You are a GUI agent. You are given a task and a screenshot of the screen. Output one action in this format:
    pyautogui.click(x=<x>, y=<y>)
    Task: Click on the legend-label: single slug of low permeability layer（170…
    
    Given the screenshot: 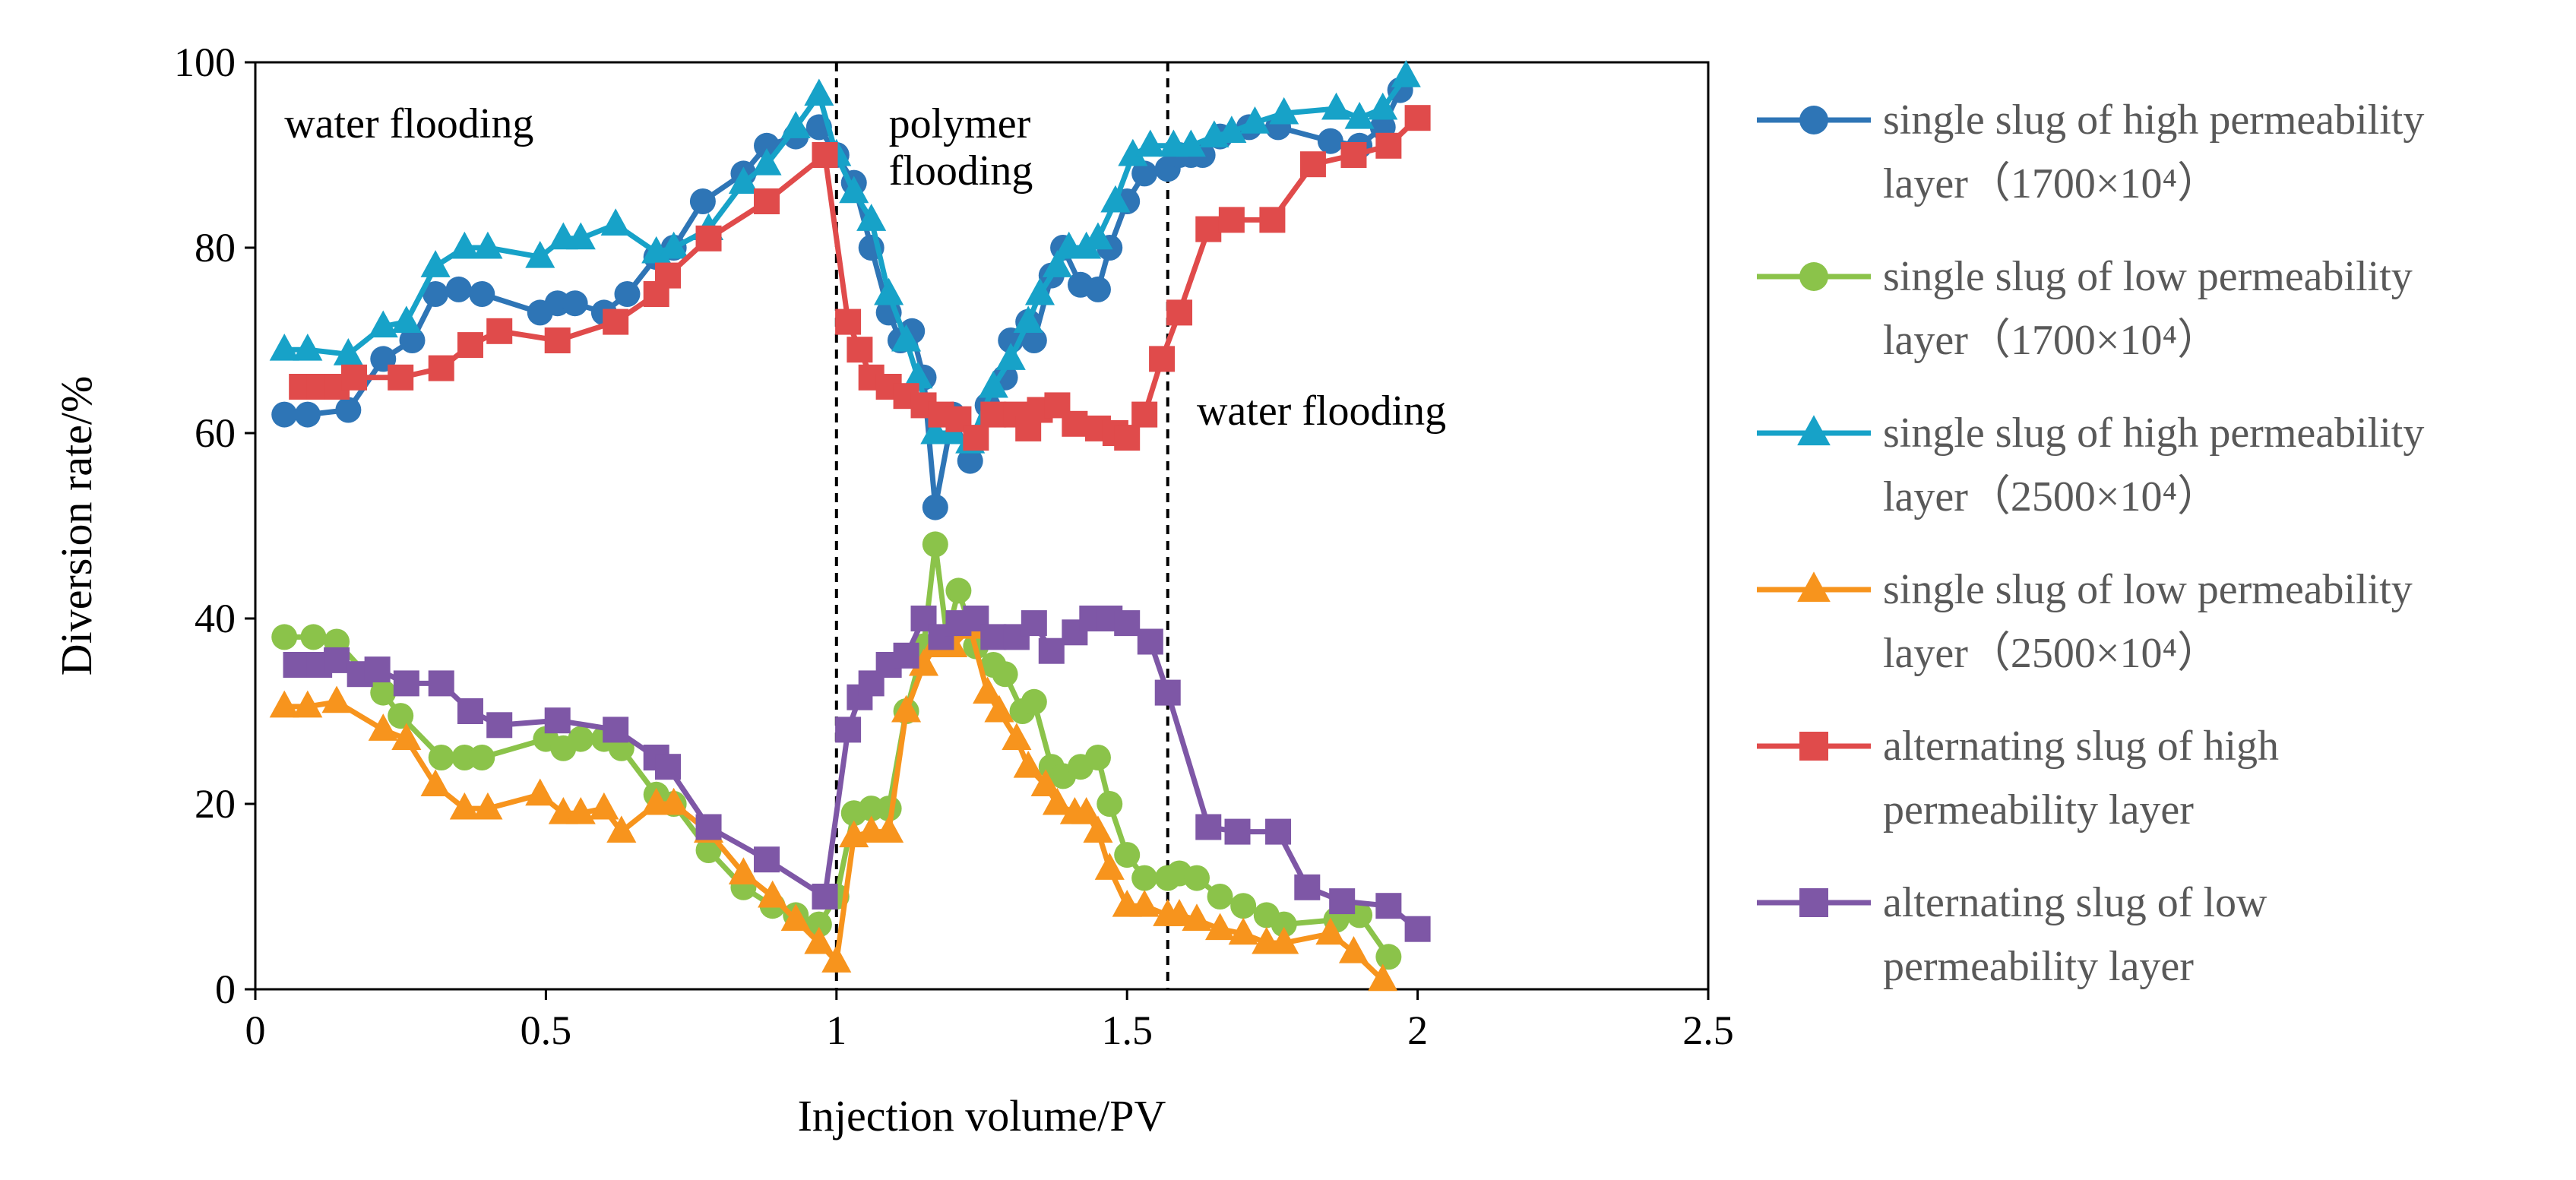 What is the action you would take?
    pyautogui.click(x=2148, y=308)
    